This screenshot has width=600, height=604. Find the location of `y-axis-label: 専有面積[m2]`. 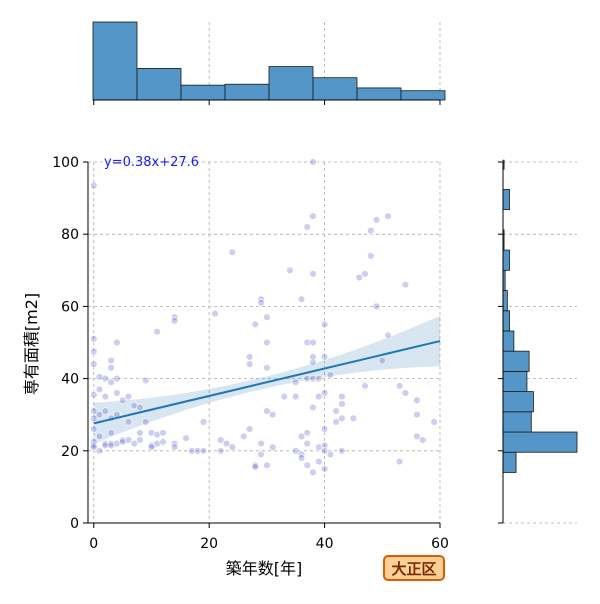

y-axis-label: 専有面積[m2] is located at coordinates (31, 344).